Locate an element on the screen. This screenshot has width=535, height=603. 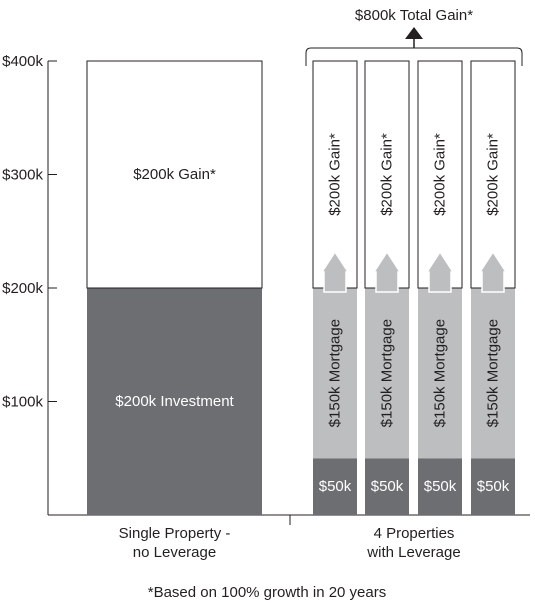
category-label: with Leverage is located at coordinates (413, 552).